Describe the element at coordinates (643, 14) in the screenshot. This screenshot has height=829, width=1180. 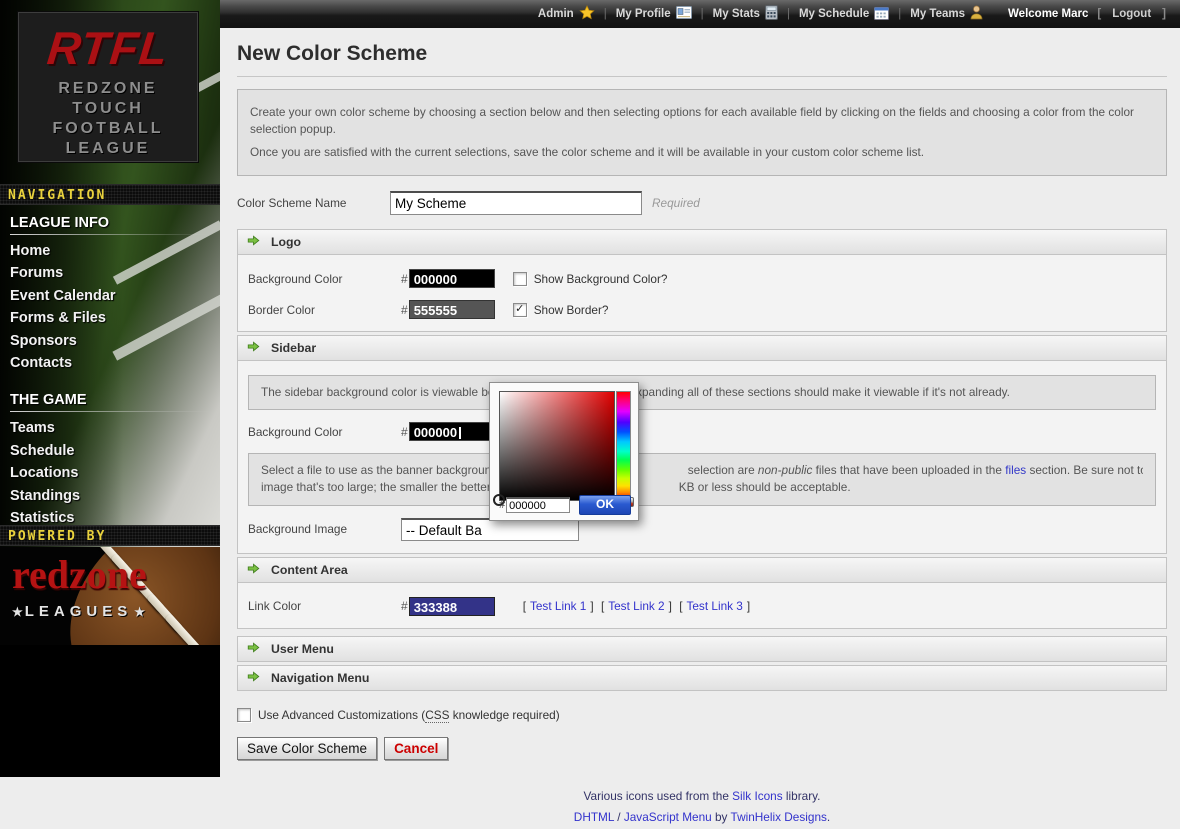
I see `topbar-item-label: My Profile` at that location.